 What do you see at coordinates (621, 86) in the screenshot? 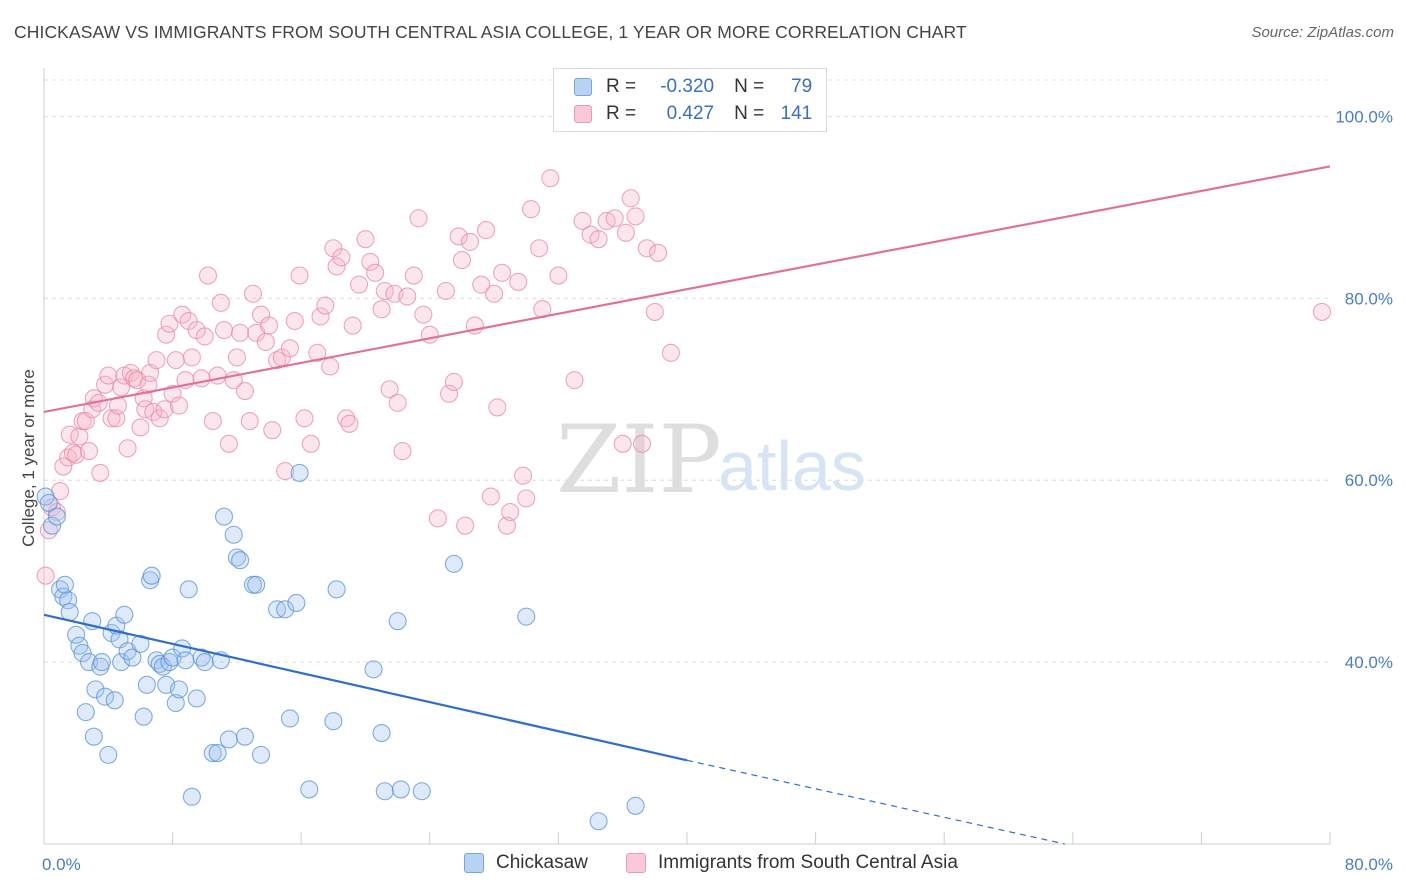
I see `legend-r-label: R =` at bounding box center [621, 86].